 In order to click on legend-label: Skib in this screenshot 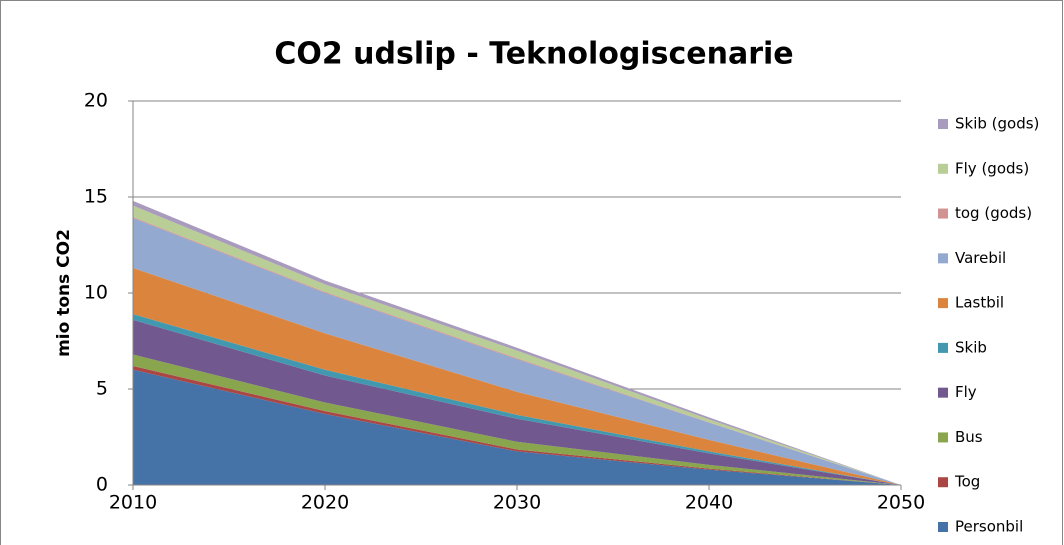, I will do `click(971, 347)`.